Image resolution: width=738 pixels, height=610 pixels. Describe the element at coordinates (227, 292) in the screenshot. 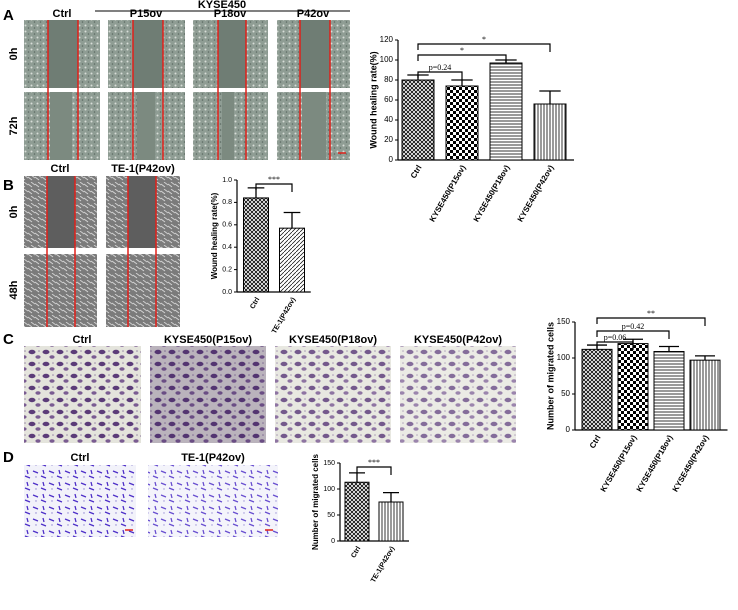

I see `y-tick-label: 0.0` at that location.